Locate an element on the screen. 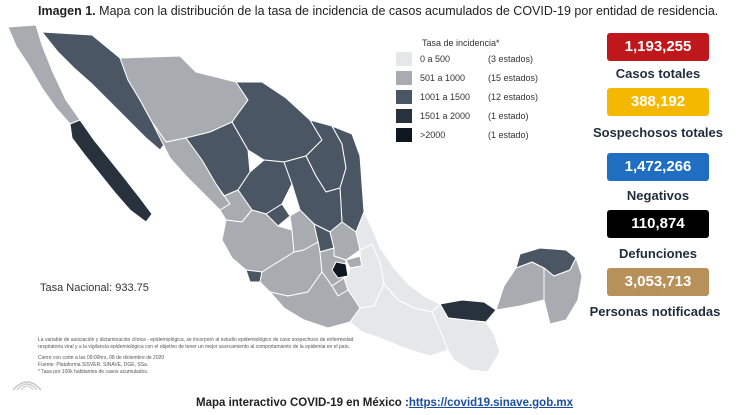 This screenshot has width=750, height=415. stat-defunciones-value: 110,874 is located at coordinates (658, 224).